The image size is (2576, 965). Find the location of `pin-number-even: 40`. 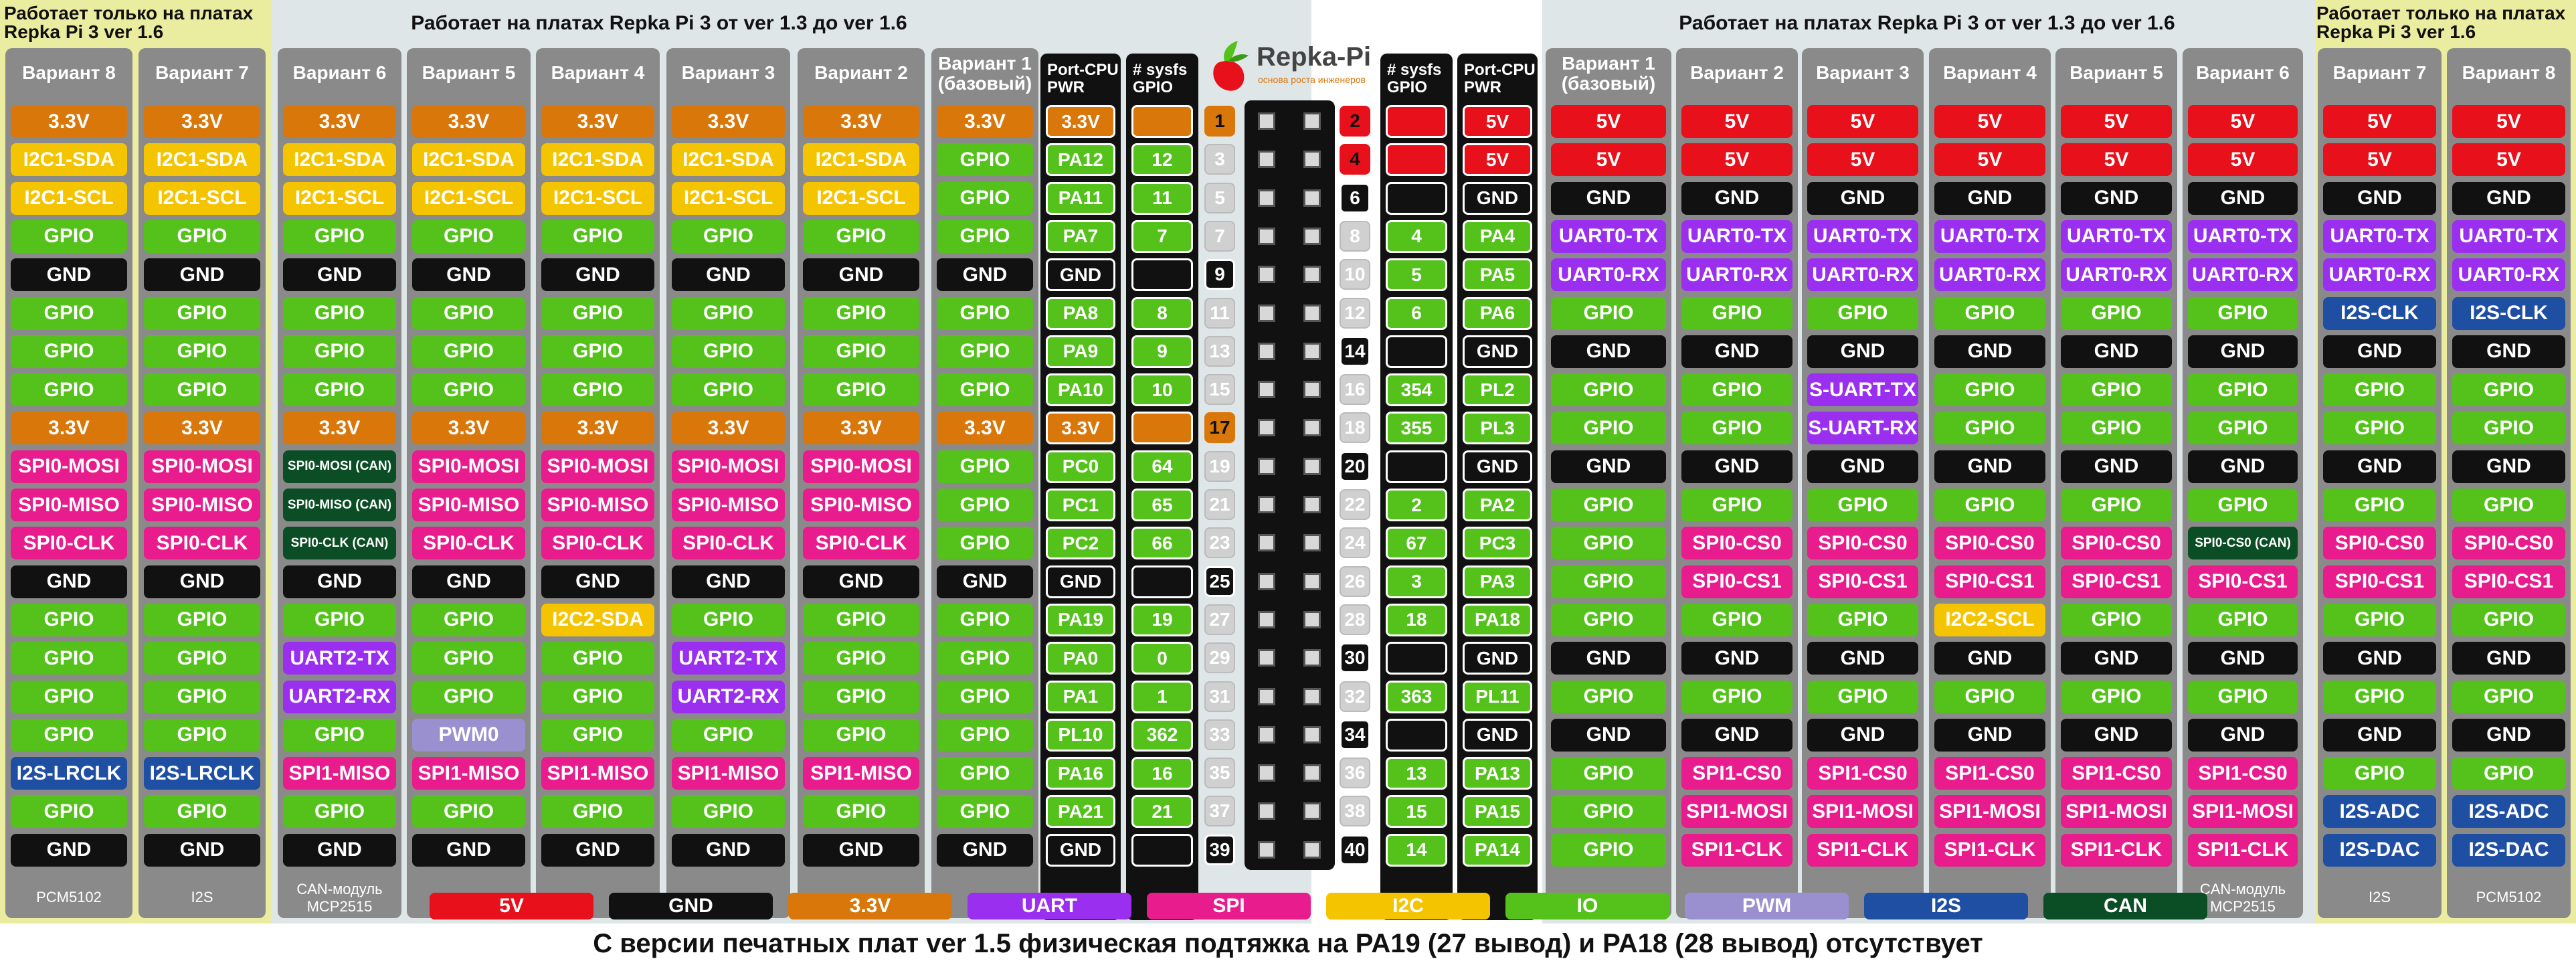

pin-number-even: 40 is located at coordinates (1355, 850).